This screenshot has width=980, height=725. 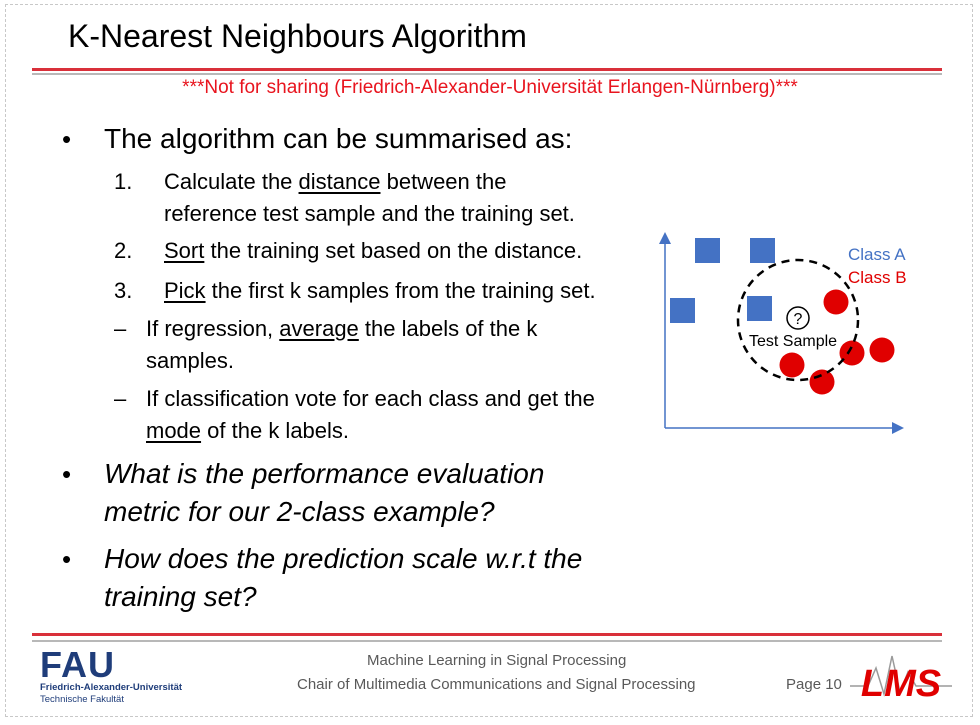 I want to click on step-number: 1., so click(x=123, y=181).